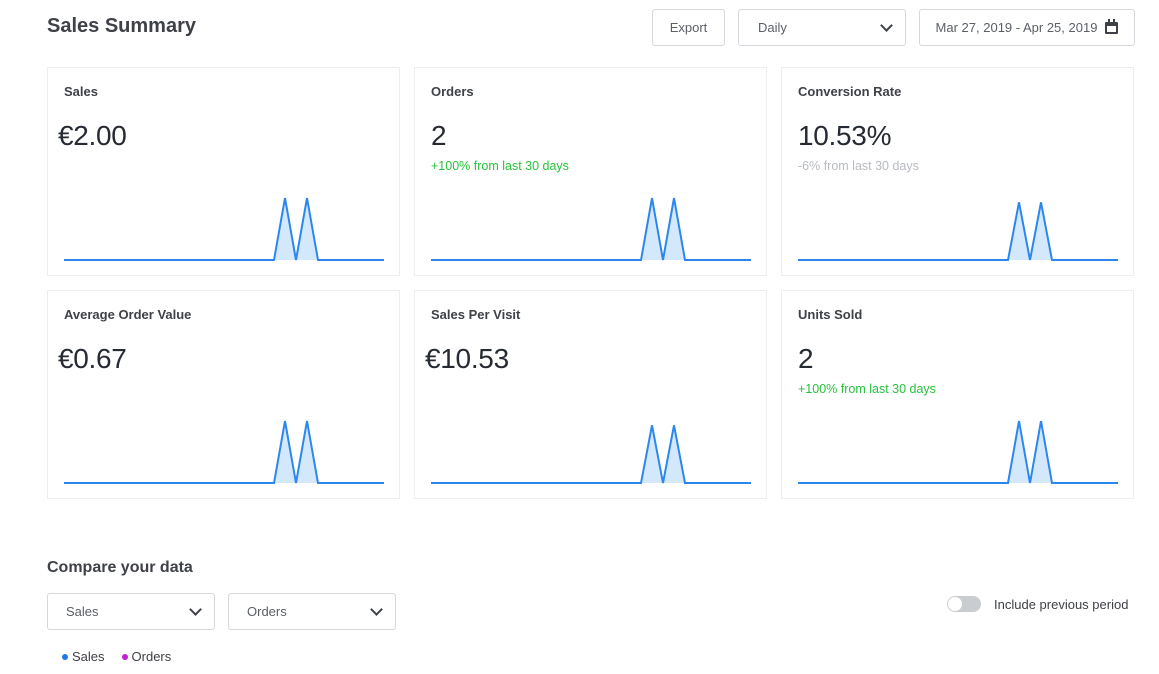 This screenshot has height=674, width=1159. What do you see at coordinates (955, 604) in the screenshot?
I see `toggle-knob` at bounding box center [955, 604].